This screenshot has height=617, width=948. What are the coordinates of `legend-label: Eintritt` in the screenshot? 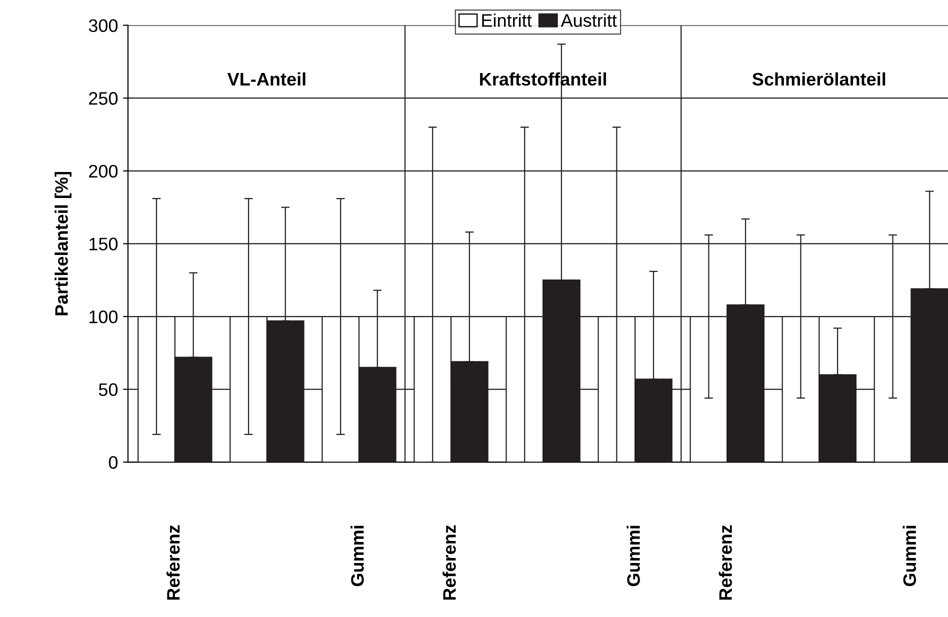 It's located at (507, 20).